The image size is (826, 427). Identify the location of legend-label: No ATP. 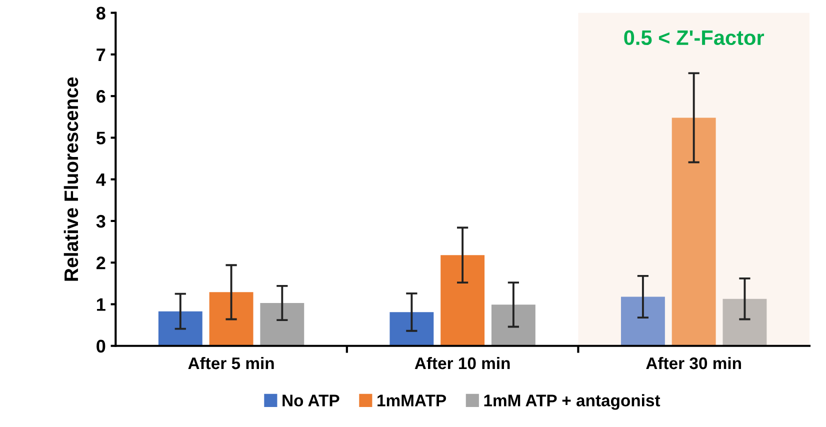
(311, 400).